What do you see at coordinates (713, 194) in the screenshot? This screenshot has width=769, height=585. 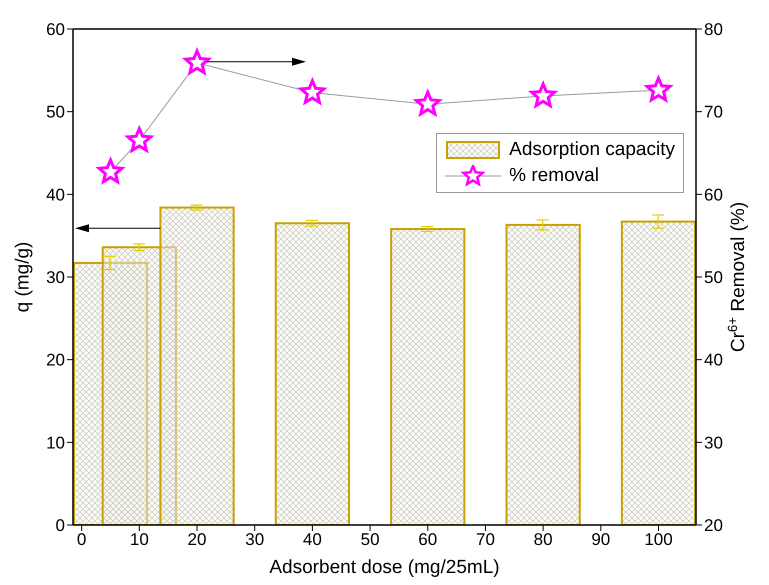 I see `y2-tick-label: 60` at bounding box center [713, 194].